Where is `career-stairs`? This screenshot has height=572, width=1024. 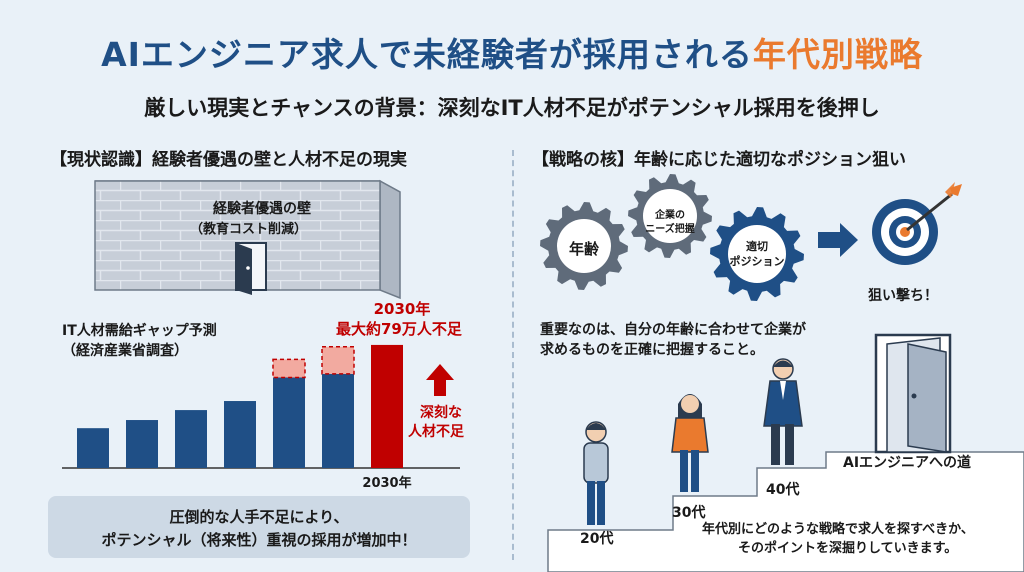
career-stairs is located at coordinates (785, 511).